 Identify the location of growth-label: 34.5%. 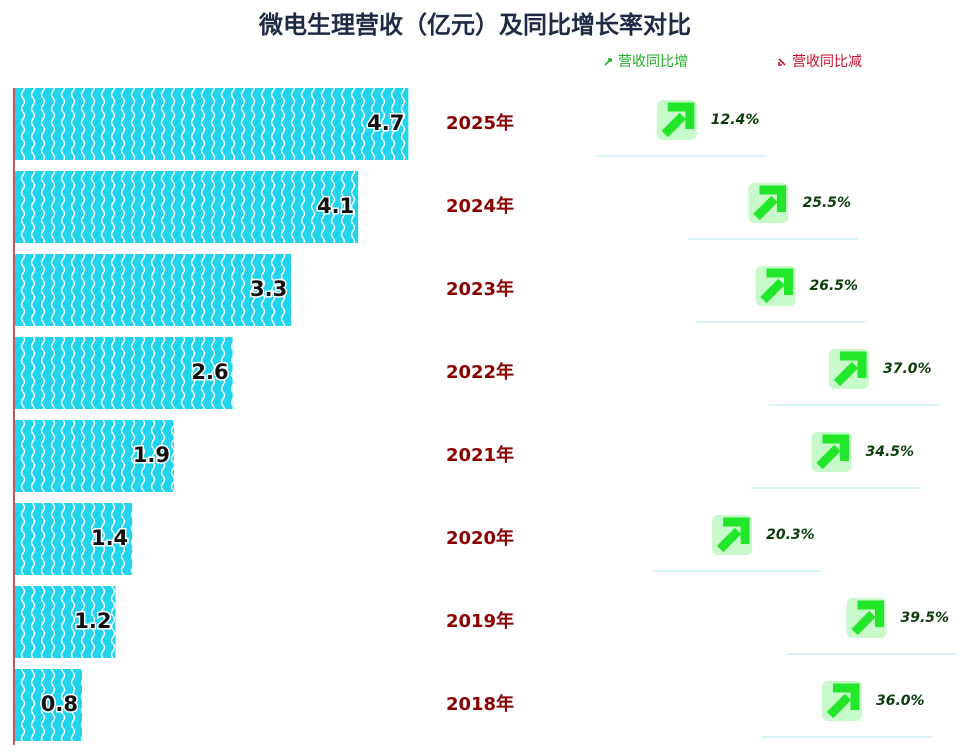
(890, 452).